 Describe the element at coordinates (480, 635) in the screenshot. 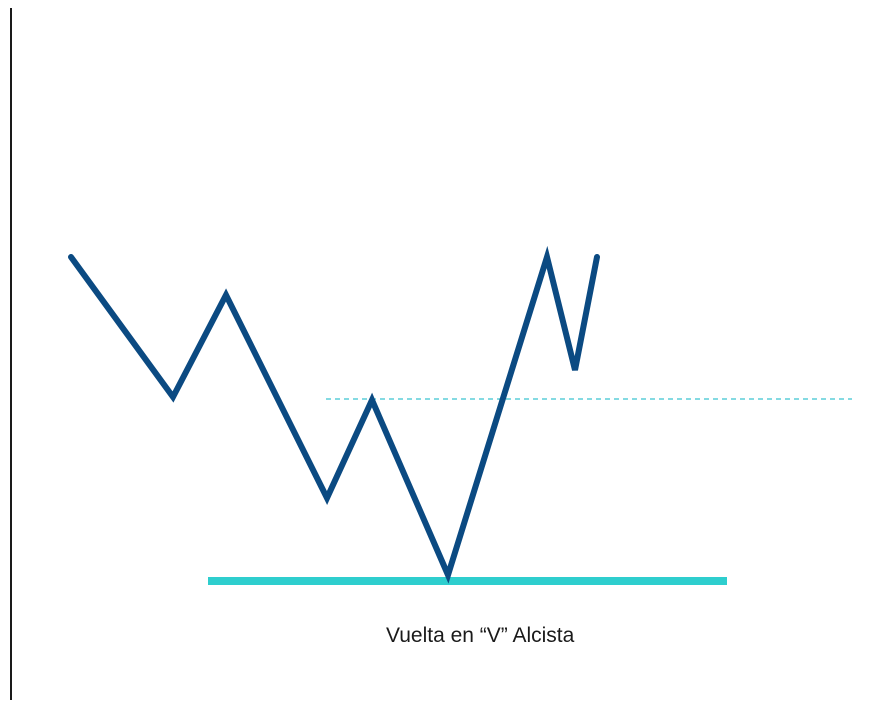

I see `diagram-caption: Vuelta en “V” Alcista` at that location.